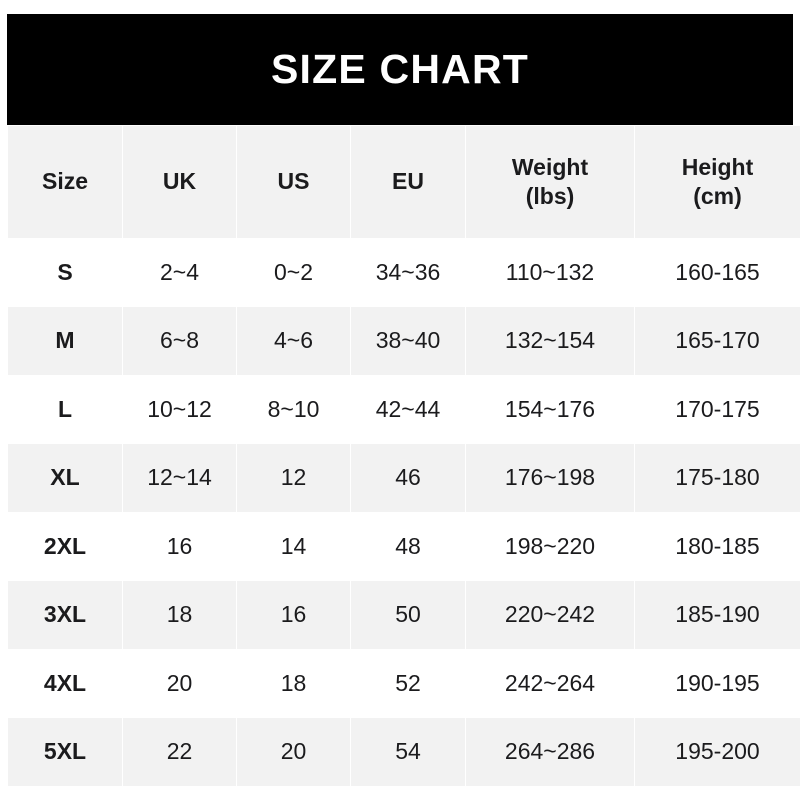 The image size is (800, 800). I want to click on cell-eu: 34~36, so click(408, 272).